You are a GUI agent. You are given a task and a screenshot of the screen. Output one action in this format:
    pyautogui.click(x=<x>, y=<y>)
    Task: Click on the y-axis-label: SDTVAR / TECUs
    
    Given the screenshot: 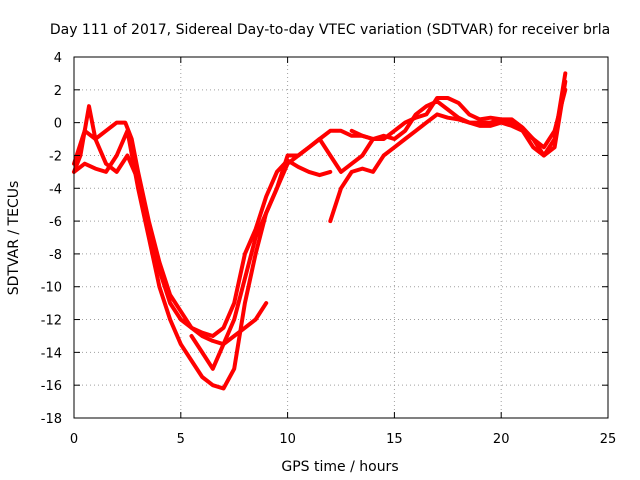 What is the action you would take?
    pyautogui.click(x=14, y=238)
    